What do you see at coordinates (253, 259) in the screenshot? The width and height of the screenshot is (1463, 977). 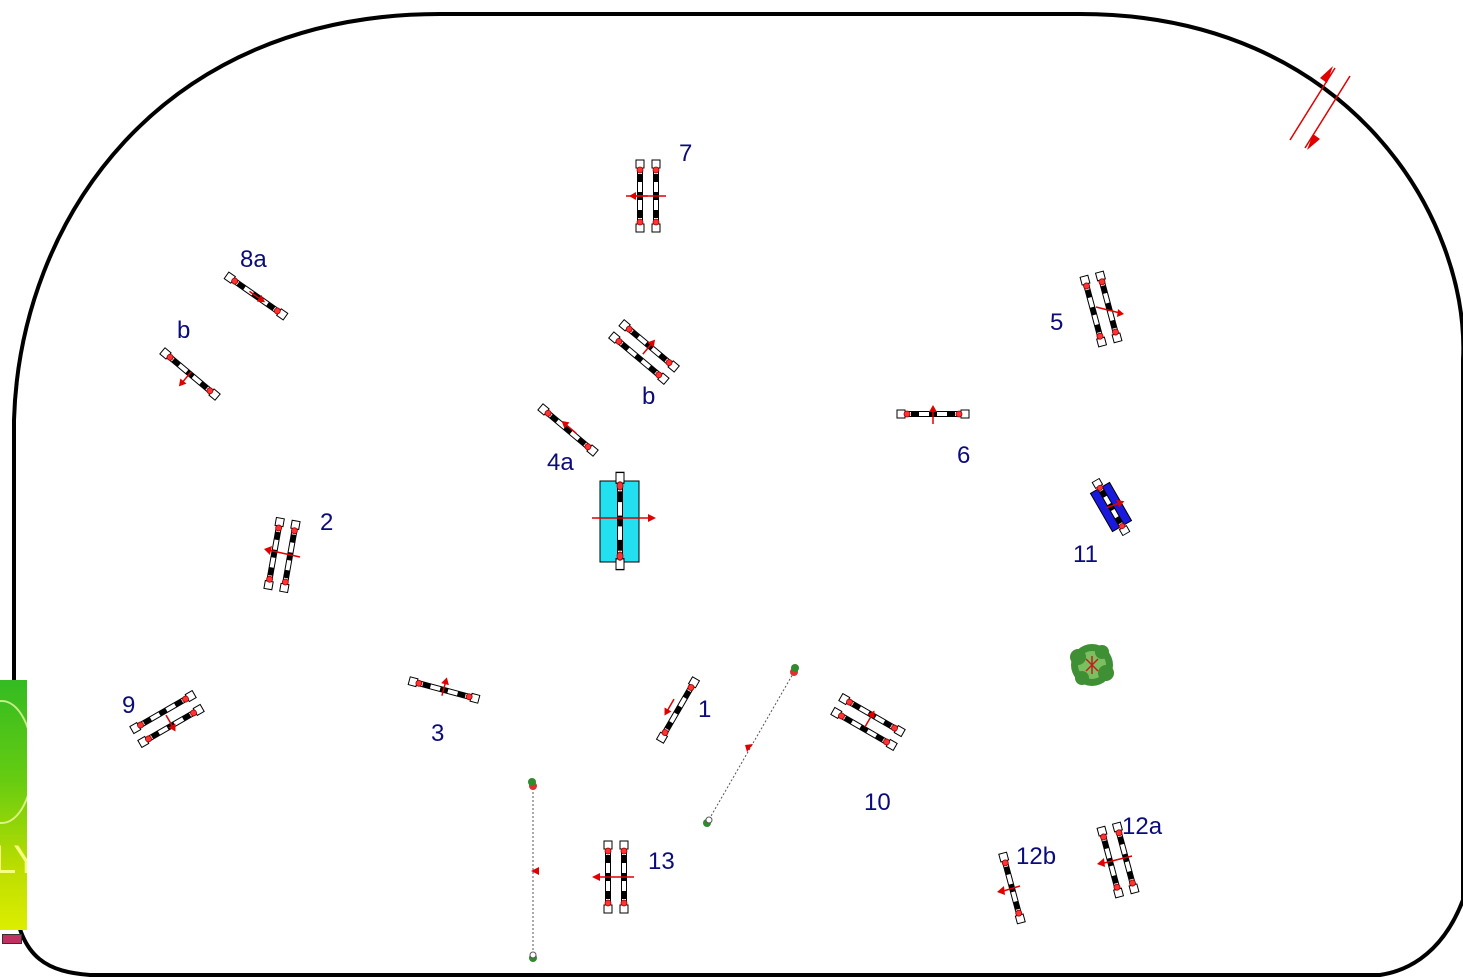 I see `label-8a: 8a` at bounding box center [253, 259].